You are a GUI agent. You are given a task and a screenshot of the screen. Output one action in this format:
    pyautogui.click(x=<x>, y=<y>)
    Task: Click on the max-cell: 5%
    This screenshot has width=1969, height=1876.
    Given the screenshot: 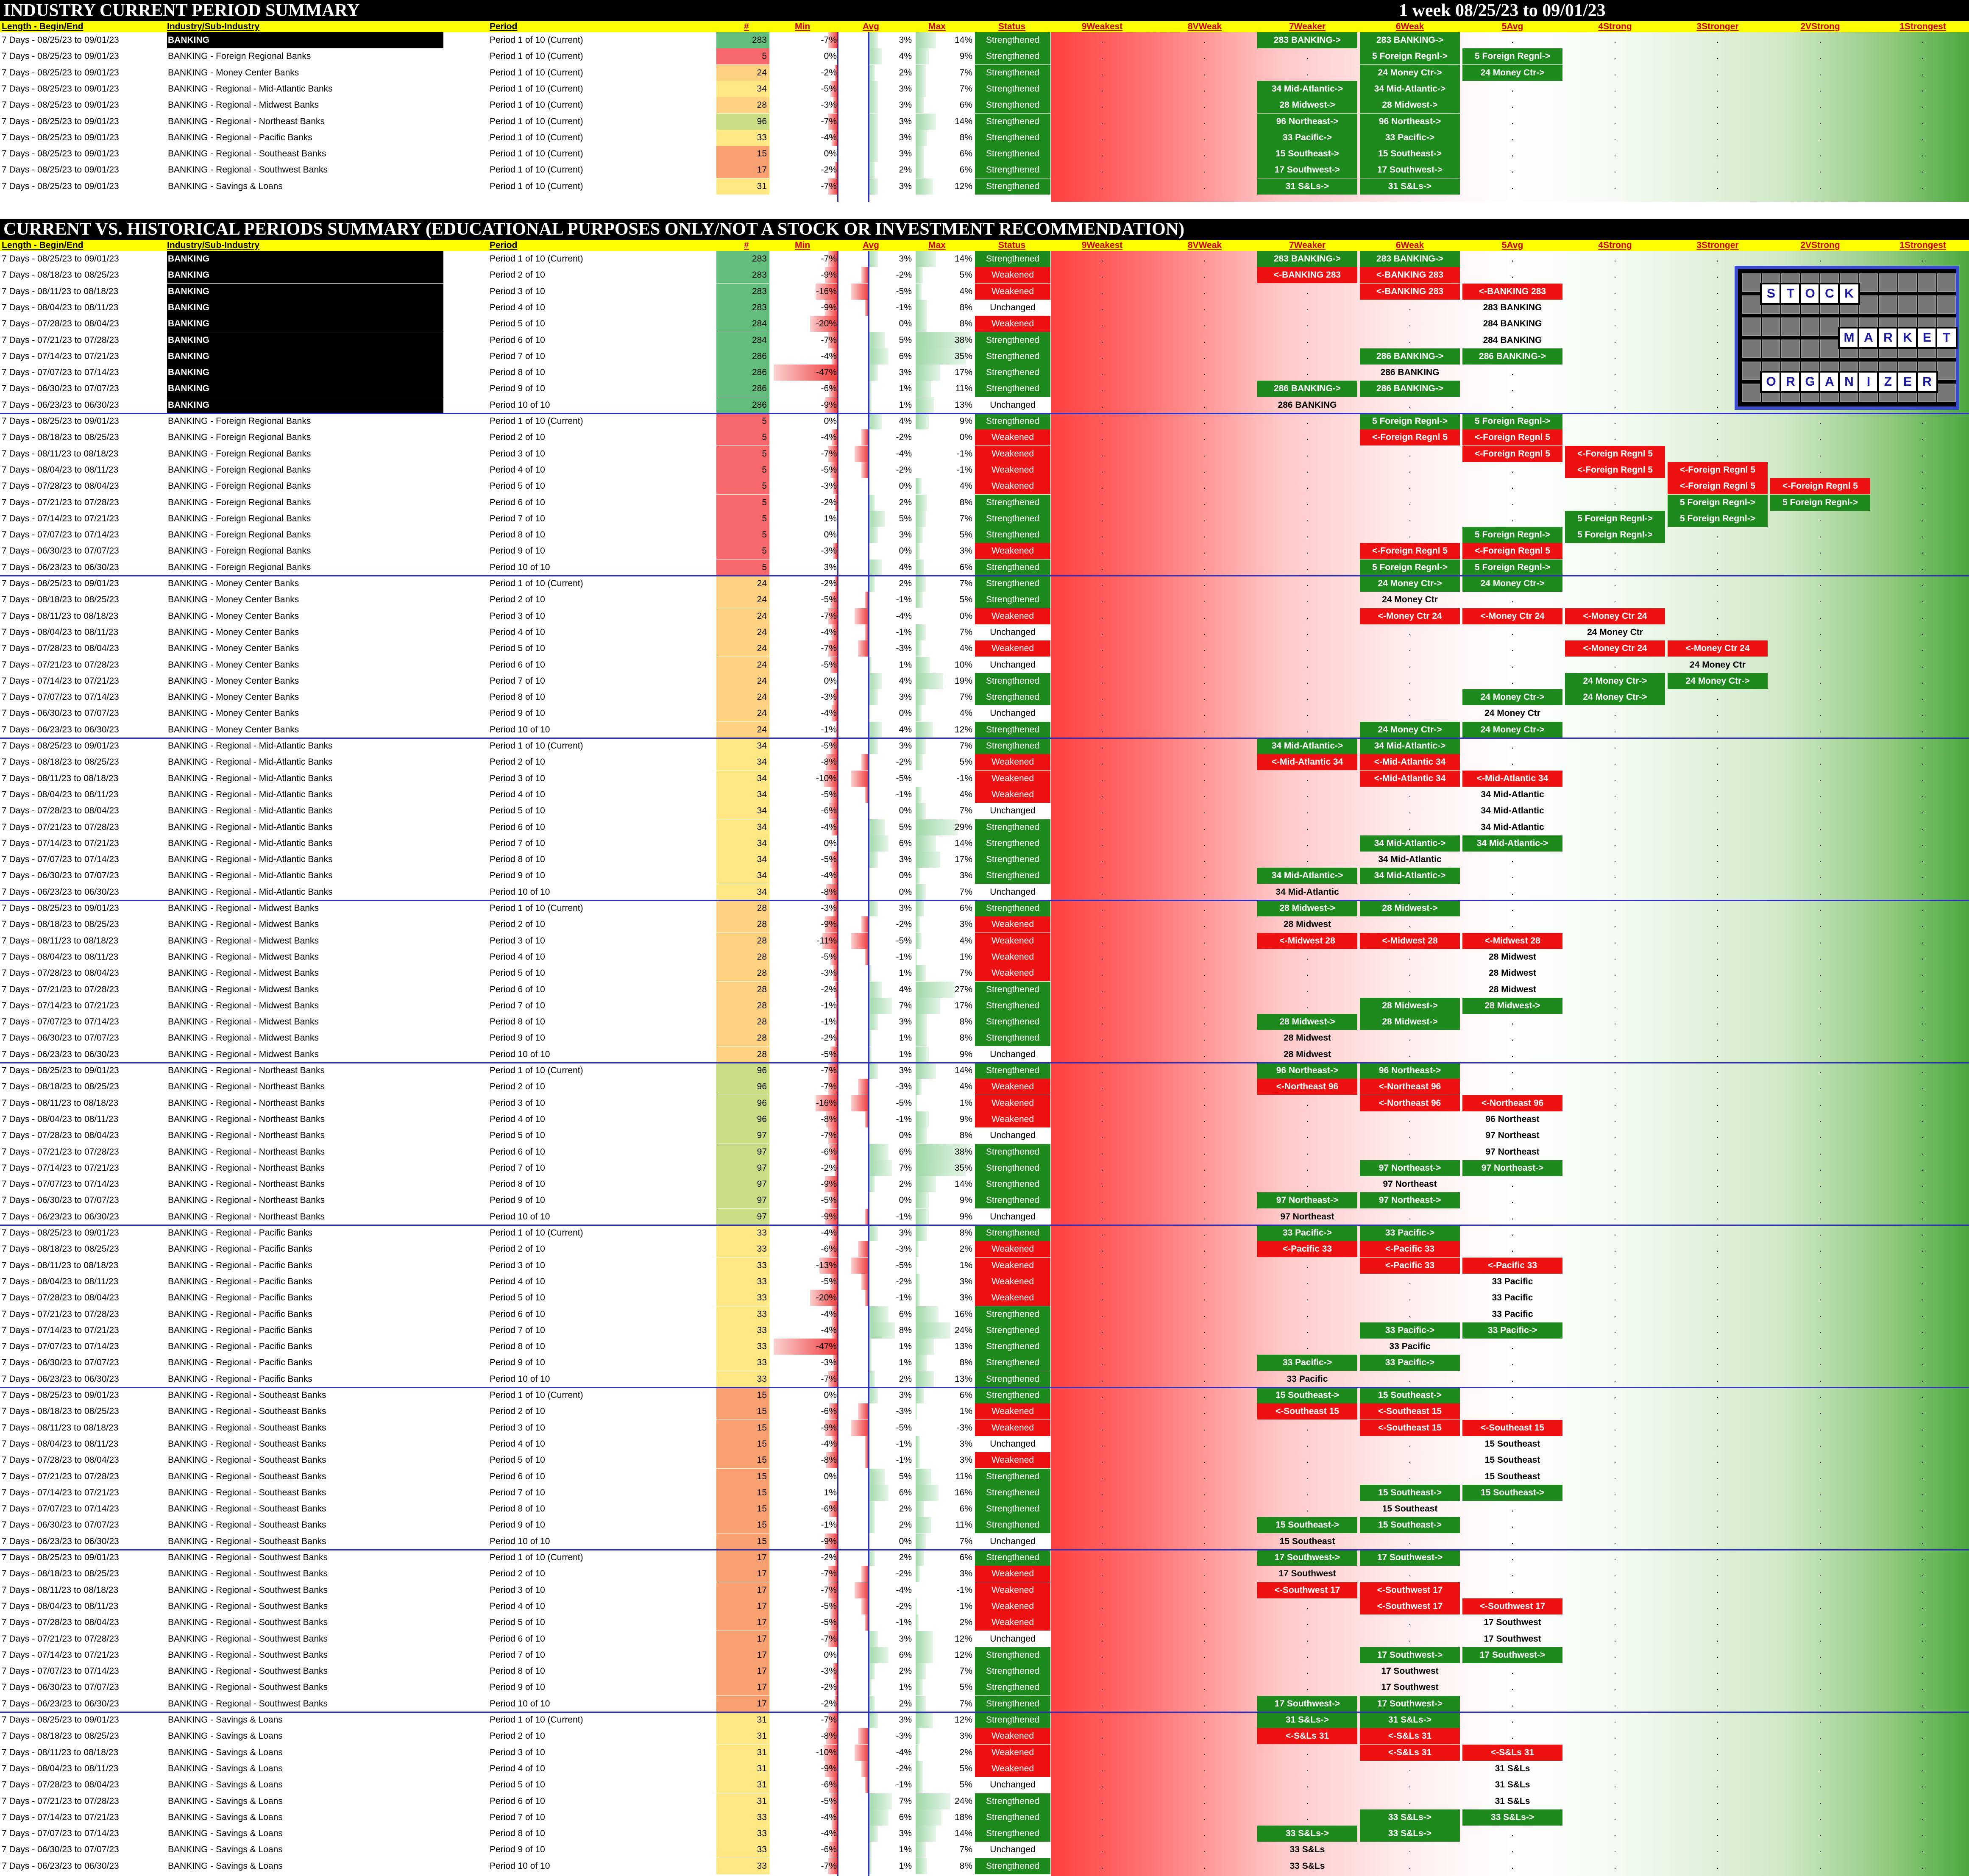 What is the action you would take?
    pyautogui.click(x=965, y=535)
    